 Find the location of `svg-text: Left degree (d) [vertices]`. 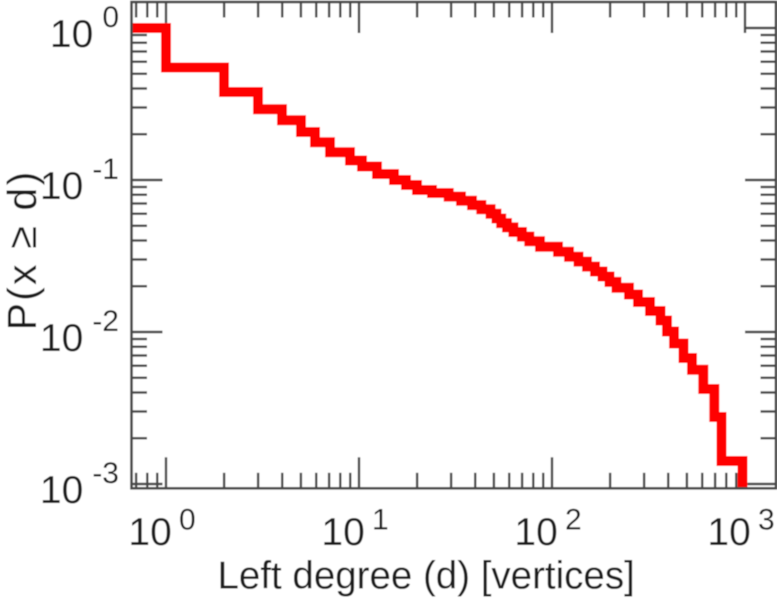

svg-text: Left degree (d) [vertices] is located at coordinates (426, 576).